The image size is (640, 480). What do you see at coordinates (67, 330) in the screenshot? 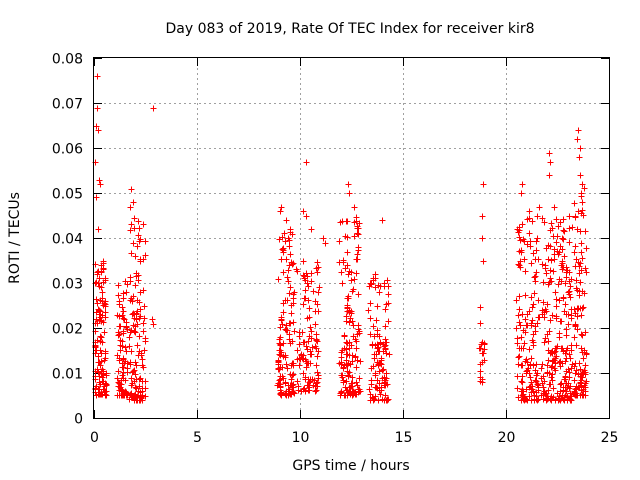
I see `y-tick-label: 0.02` at bounding box center [67, 330].